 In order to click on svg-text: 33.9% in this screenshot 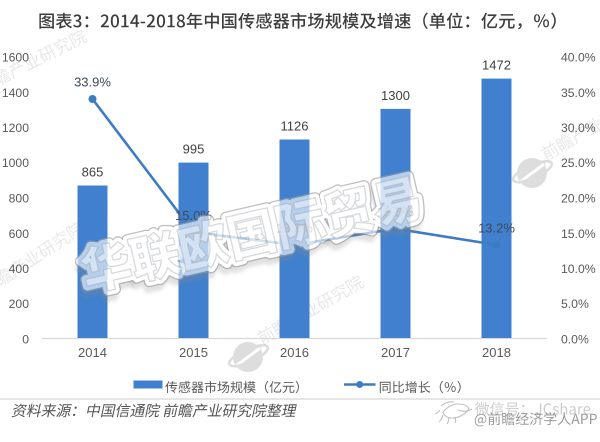, I will do `click(92, 82)`.